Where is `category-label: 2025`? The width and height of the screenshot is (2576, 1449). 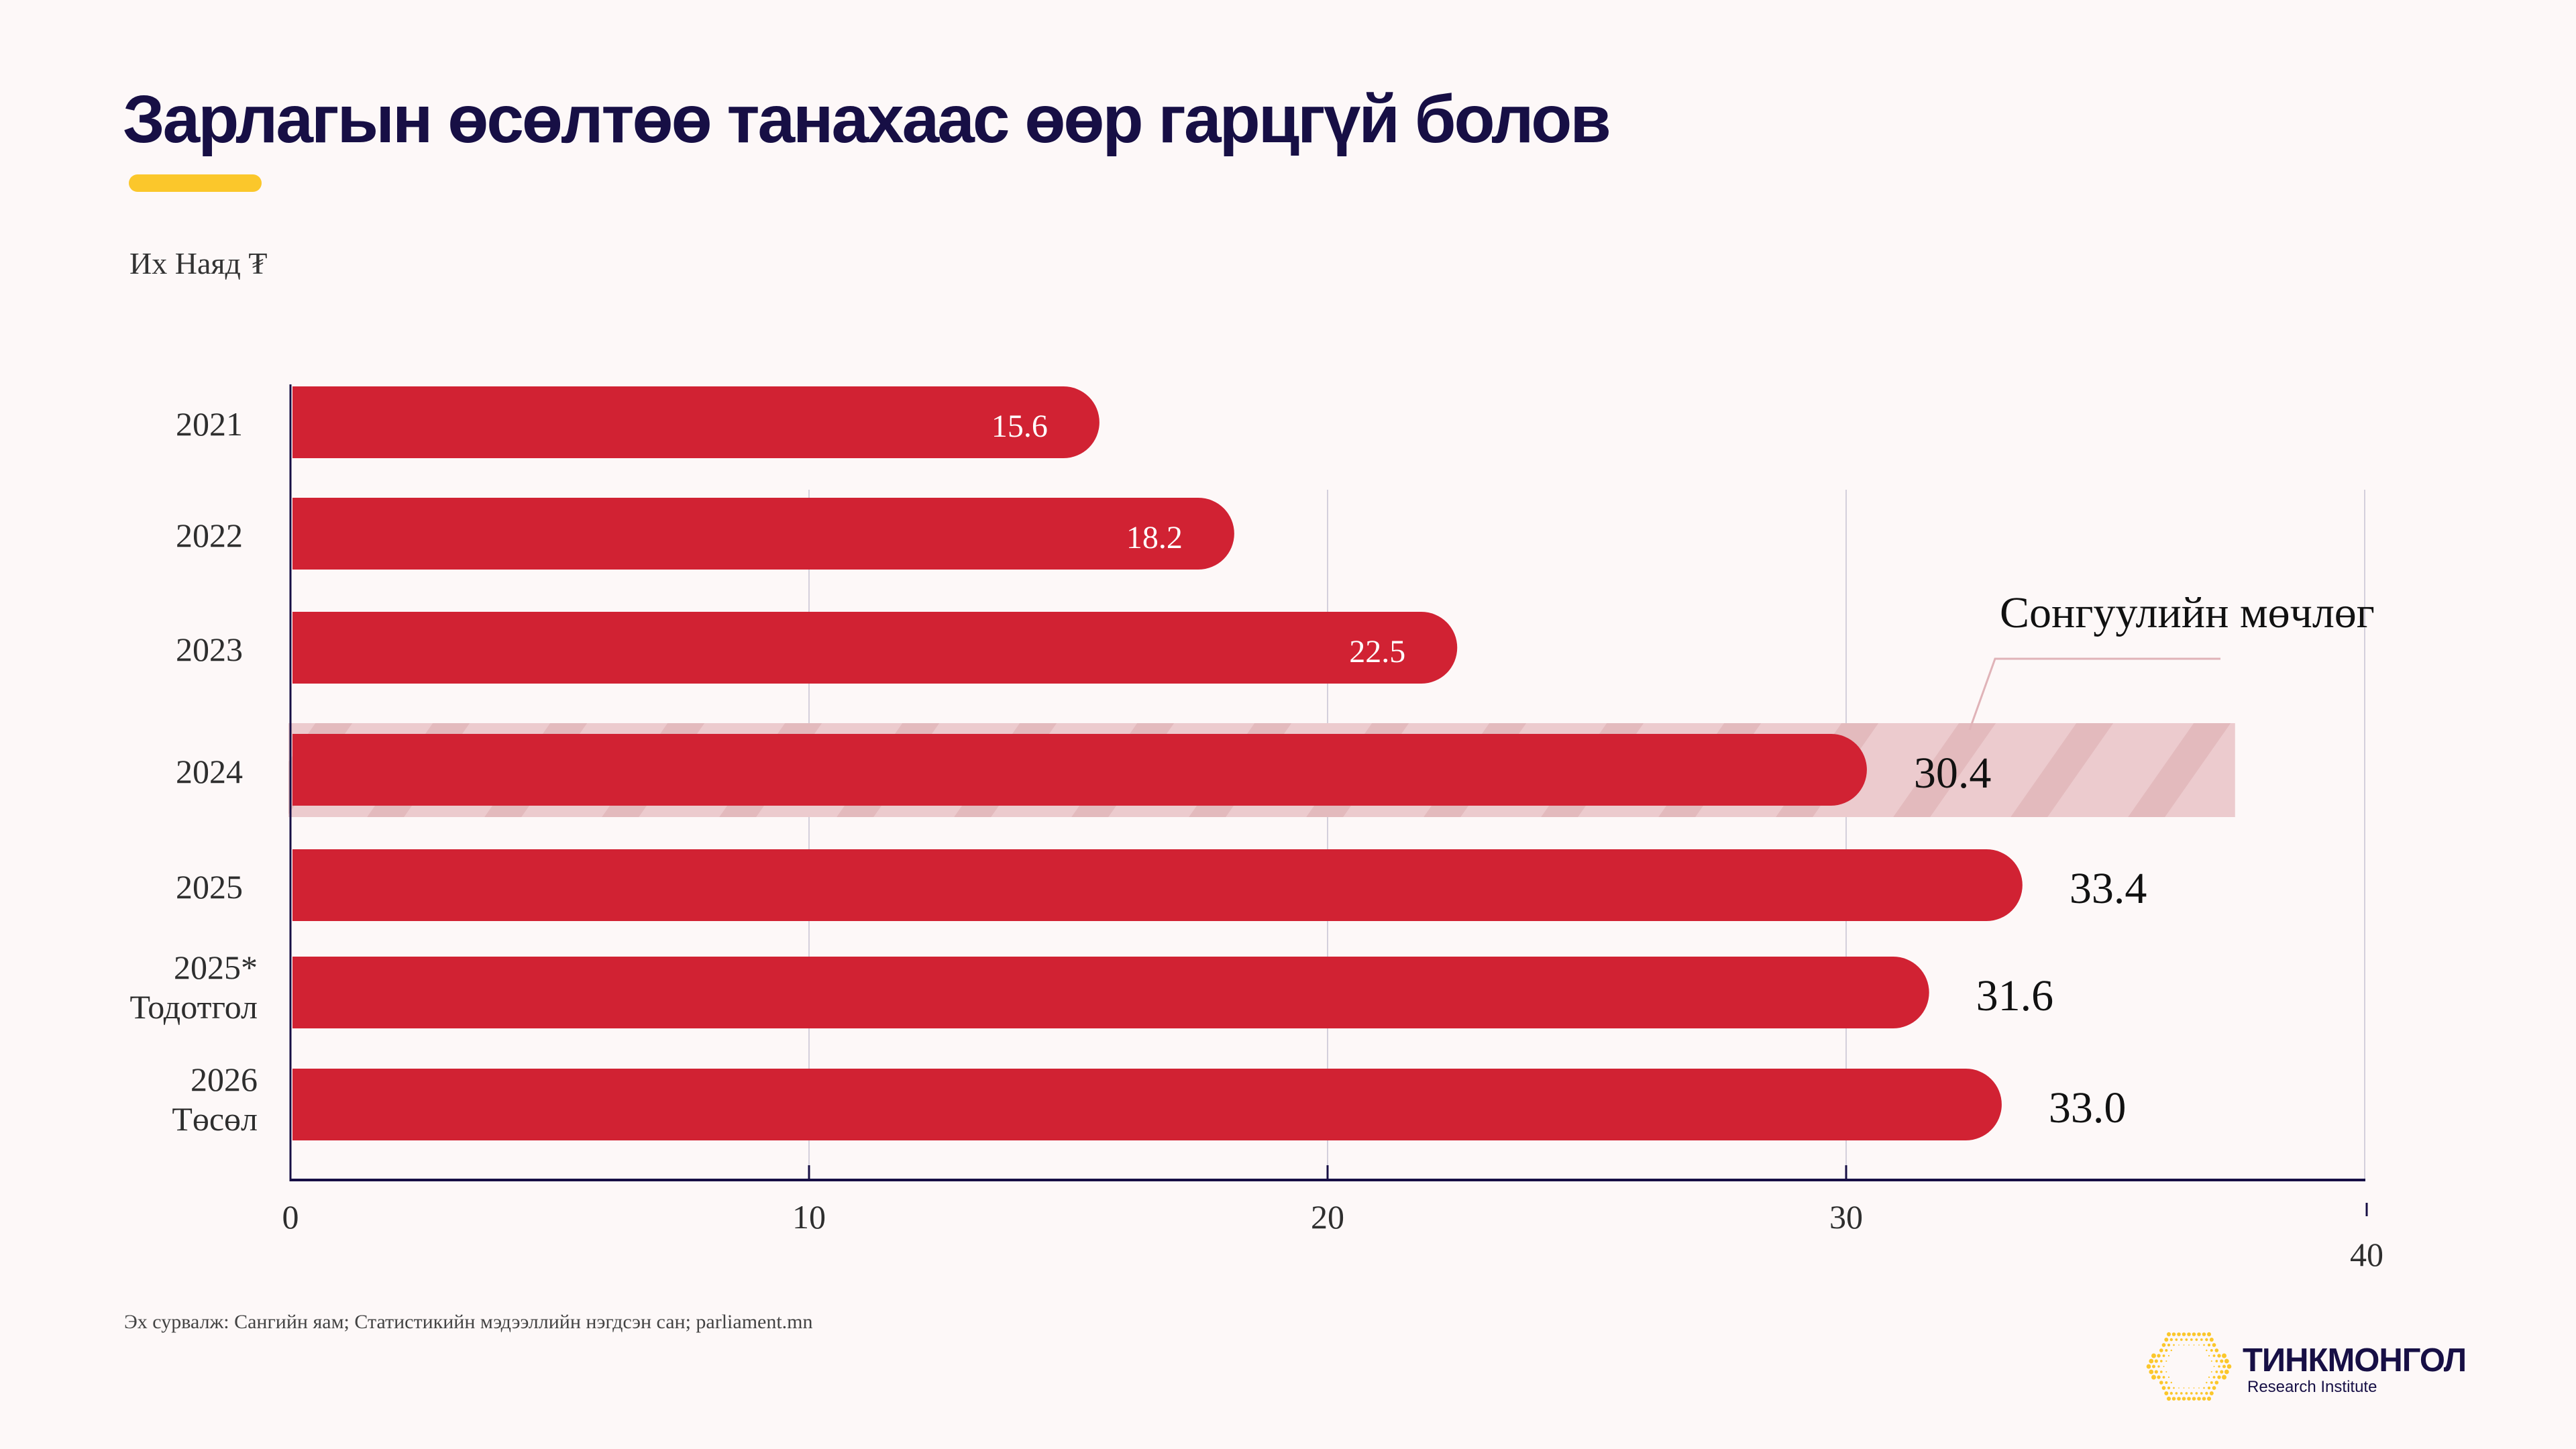 category-label: 2025 is located at coordinates (209, 887).